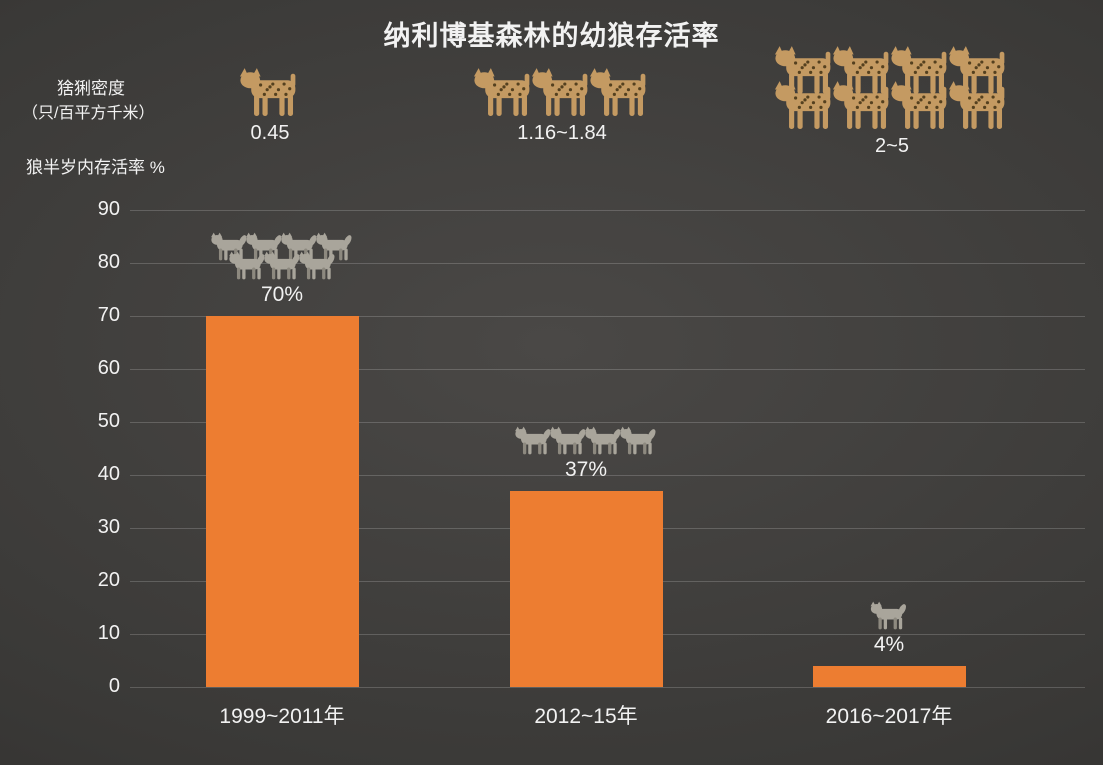  Describe the element at coordinates (108, 580) in the screenshot. I see `y-tick-label: 20` at that location.